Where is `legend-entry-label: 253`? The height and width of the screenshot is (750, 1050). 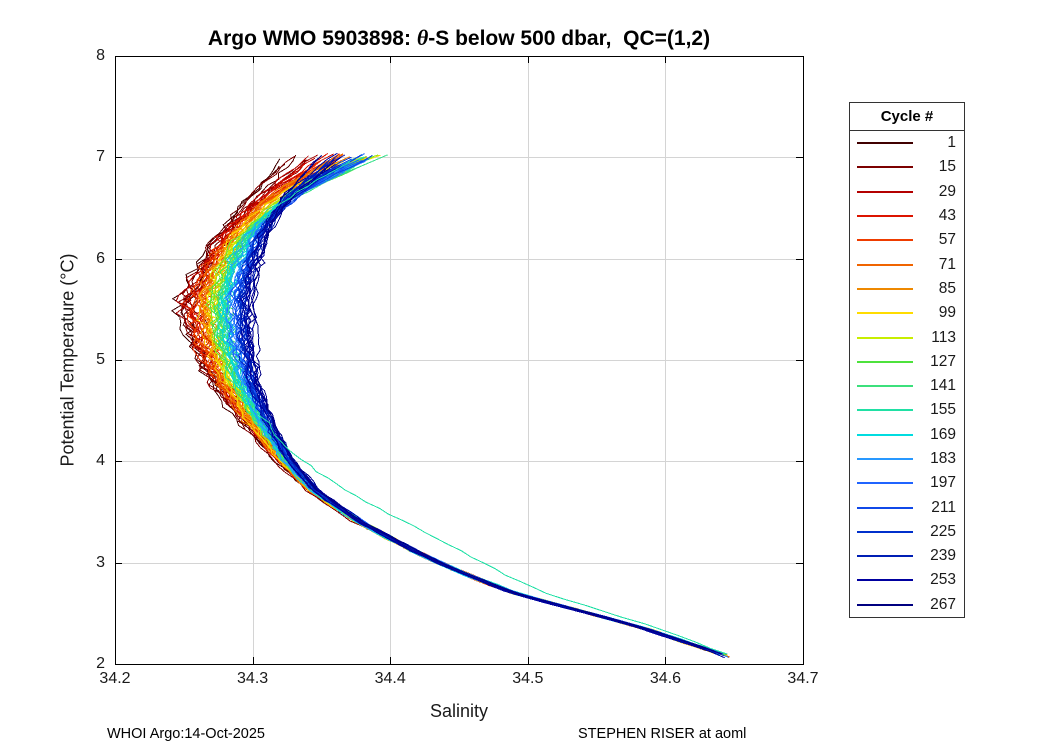
legend-entry-label: 253 is located at coordinates (943, 580).